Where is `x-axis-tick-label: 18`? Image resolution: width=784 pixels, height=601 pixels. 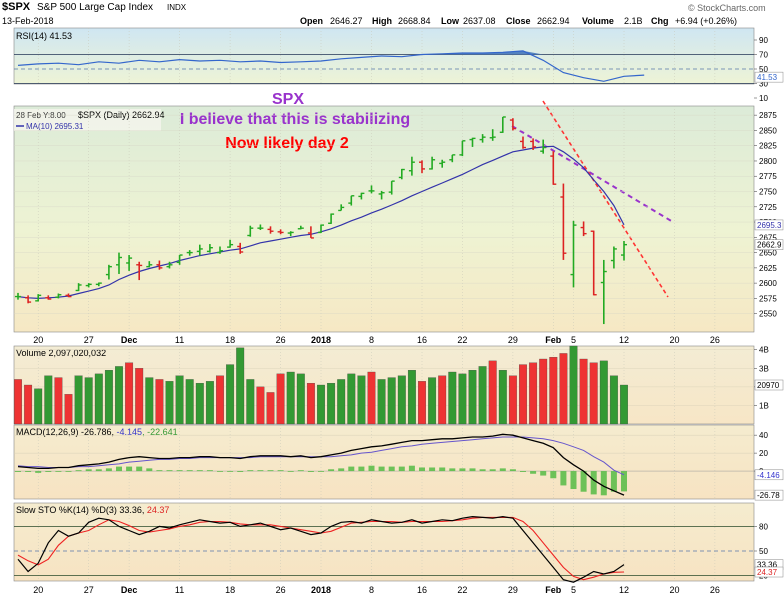
x-axis-tick-label: 18 is located at coordinates (230, 340).